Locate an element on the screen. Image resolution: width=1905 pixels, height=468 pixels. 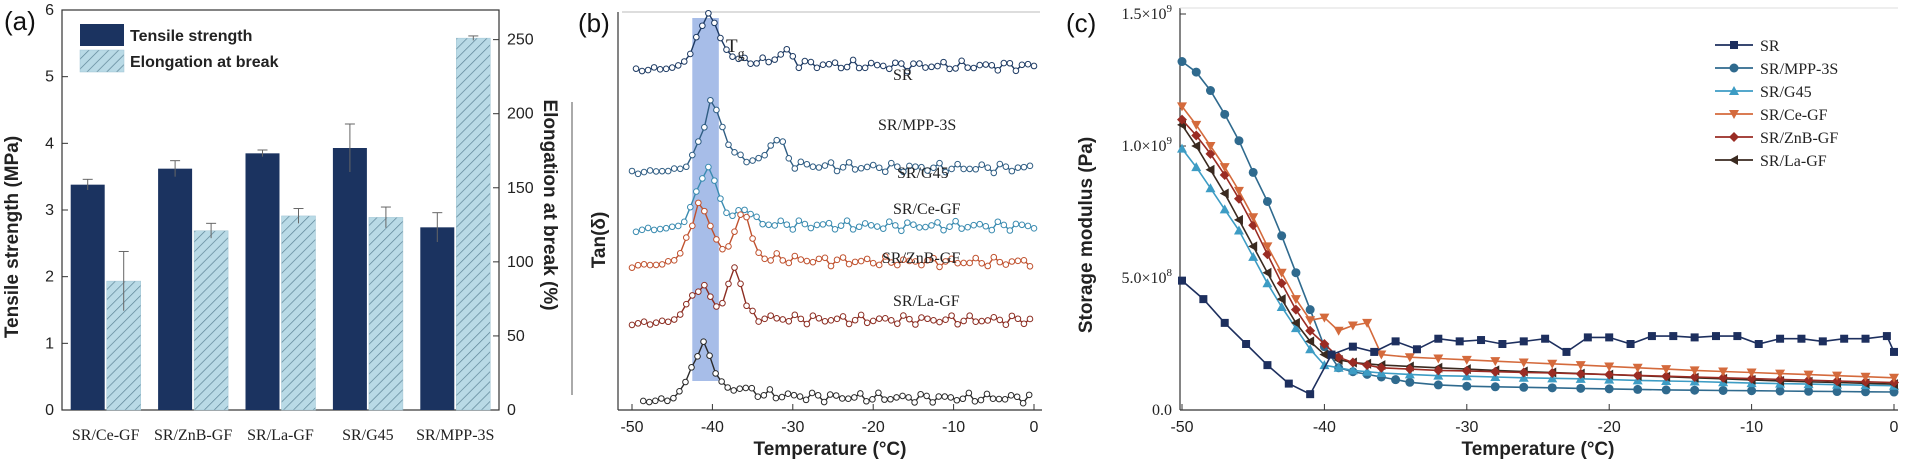
curve-label: SR/La-GF is located at coordinates (926, 301).